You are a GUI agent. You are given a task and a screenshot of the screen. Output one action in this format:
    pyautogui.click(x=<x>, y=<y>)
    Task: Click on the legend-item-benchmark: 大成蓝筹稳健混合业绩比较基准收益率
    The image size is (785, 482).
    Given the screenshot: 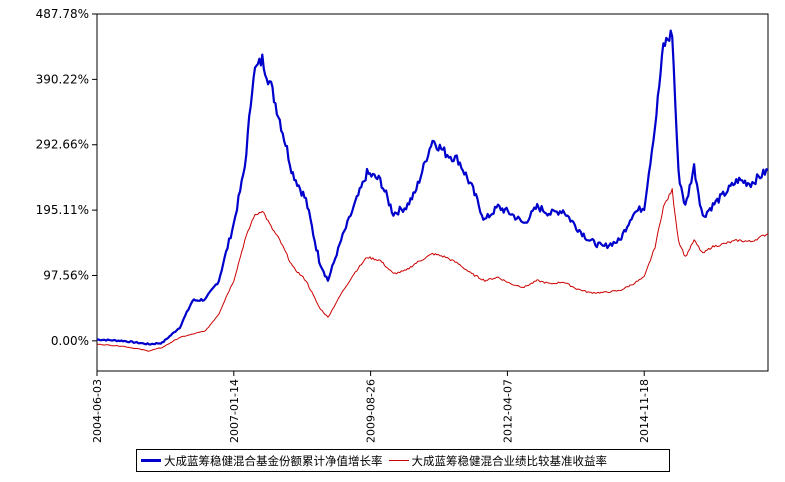 What is the action you would take?
    pyautogui.click(x=498, y=461)
    